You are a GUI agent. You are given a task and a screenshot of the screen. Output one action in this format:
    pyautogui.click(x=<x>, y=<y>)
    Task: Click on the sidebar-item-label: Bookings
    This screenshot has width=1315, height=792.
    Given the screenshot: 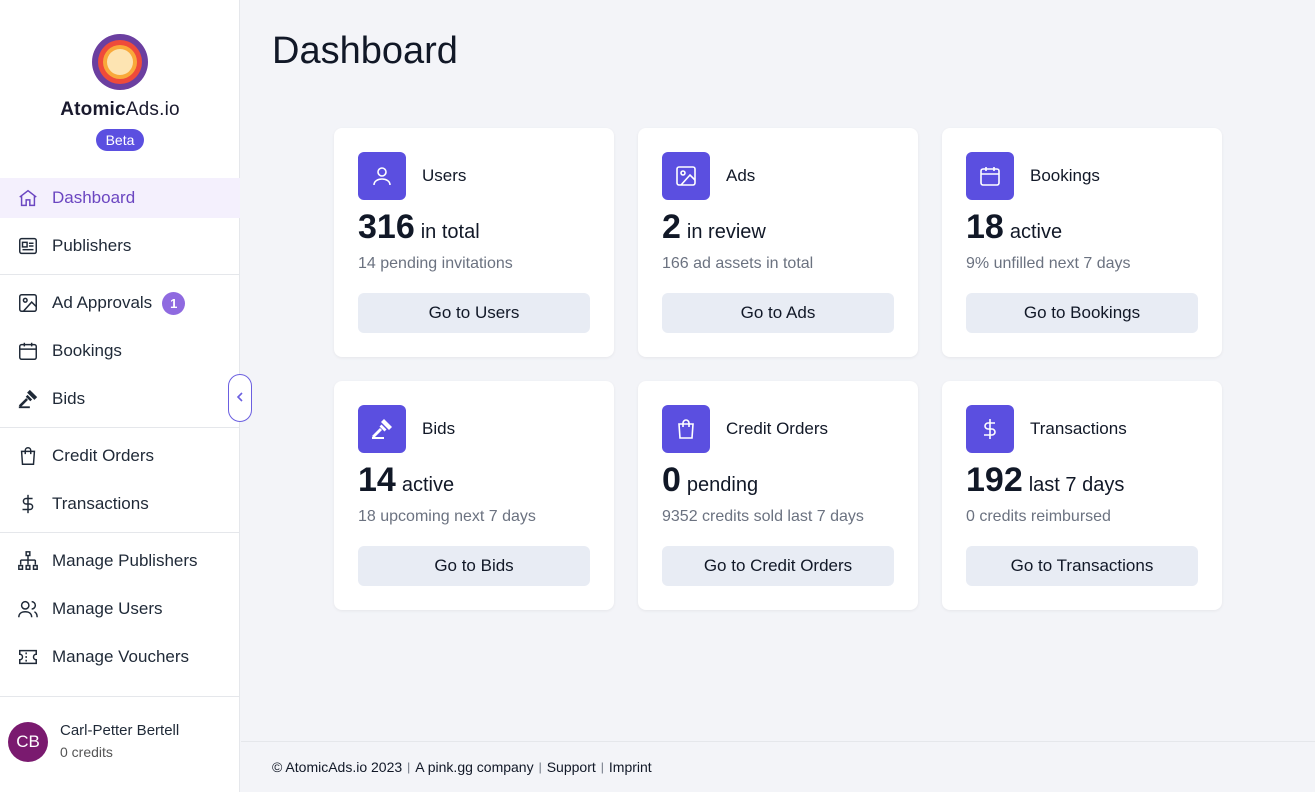 What is the action you would take?
    pyautogui.click(x=87, y=350)
    